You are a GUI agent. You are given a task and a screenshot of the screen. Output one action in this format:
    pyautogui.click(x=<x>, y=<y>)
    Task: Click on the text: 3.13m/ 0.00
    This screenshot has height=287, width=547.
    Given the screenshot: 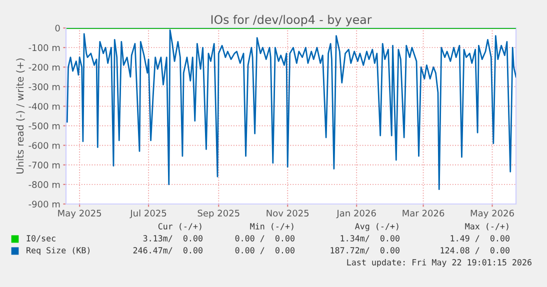 What is the action you would take?
    pyautogui.click(x=172, y=238)
    